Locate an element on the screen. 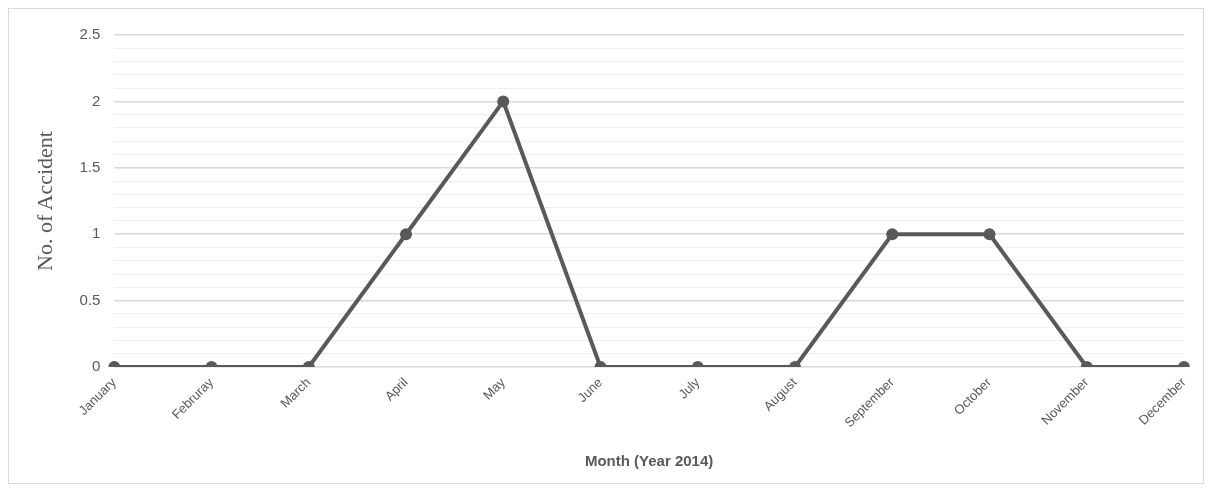 The height and width of the screenshot is (492, 1212). x-tick-label: May is located at coordinates (494, 388).